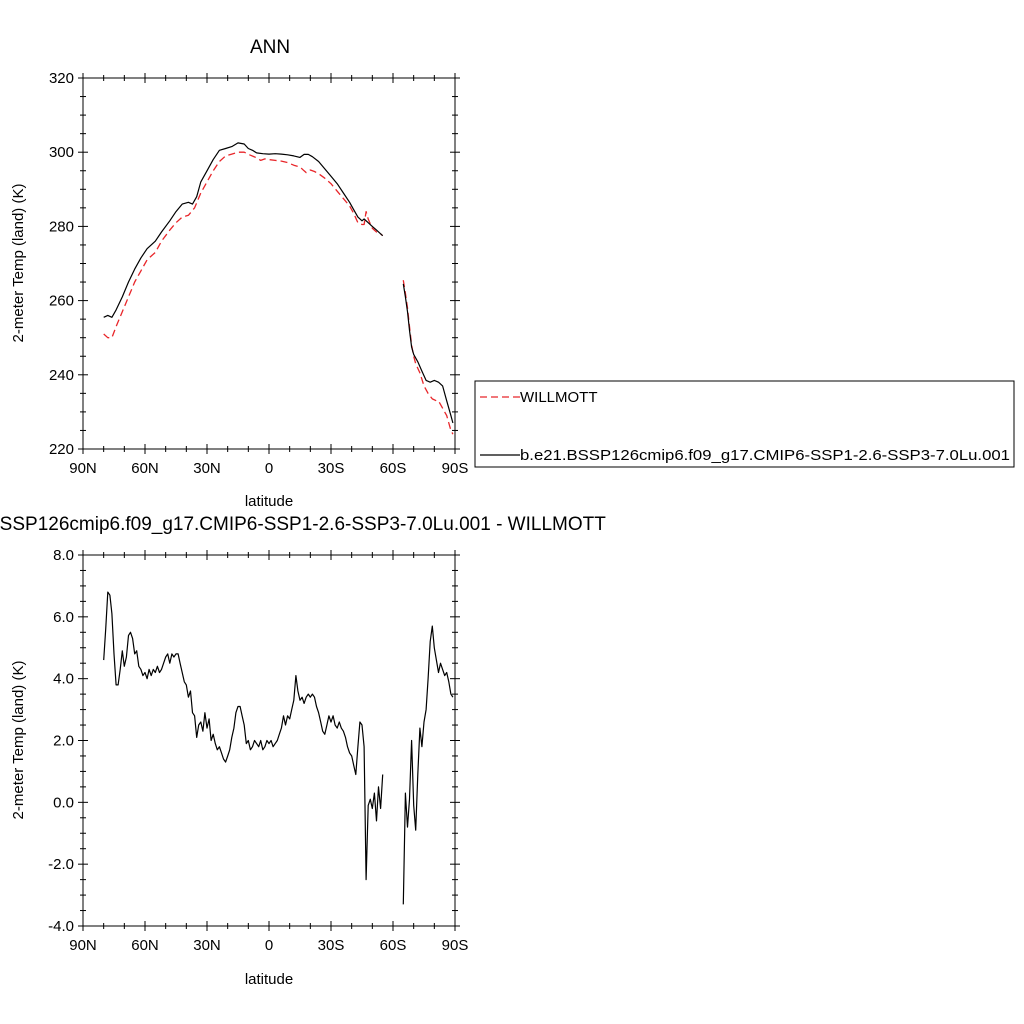 This screenshot has width=1024, height=1024. Describe the element at coordinates (61, 864) in the screenshot. I see `bottom-y-tick-label: -2.0` at that location.